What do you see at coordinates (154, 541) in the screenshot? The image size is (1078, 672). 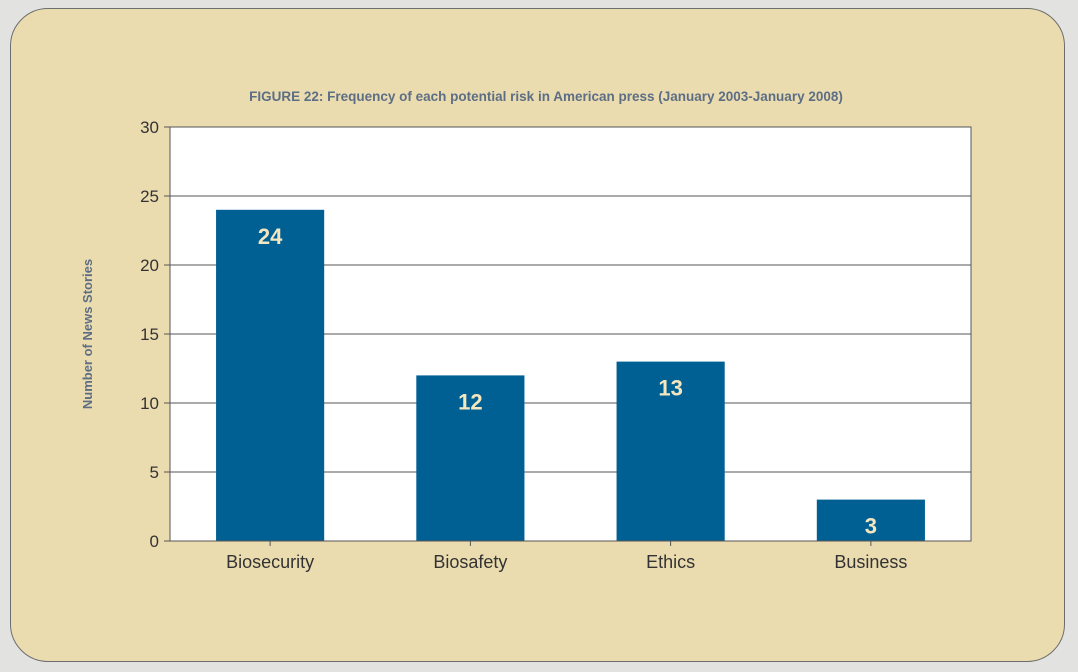 I see `y-tick-label: 0` at bounding box center [154, 541].